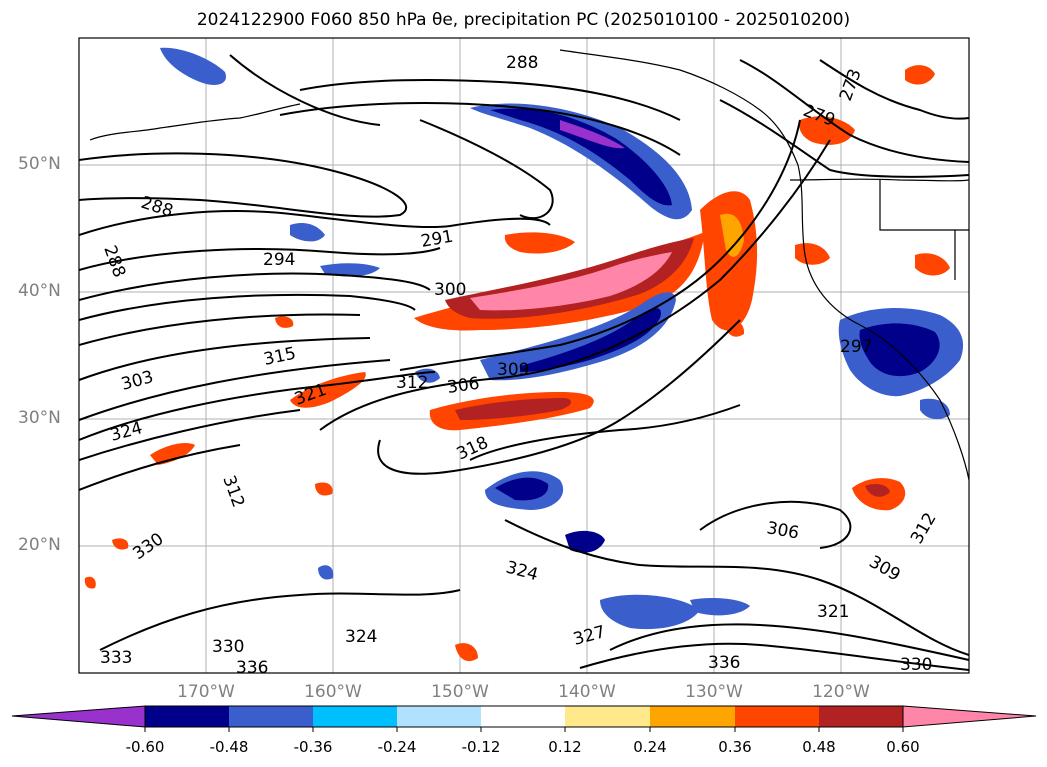 This screenshot has height=767, width=1047. What do you see at coordinates (903, 747) in the screenshot?
I see `colorbar-tick-label: 0.60` at bounding box center [903, 747].